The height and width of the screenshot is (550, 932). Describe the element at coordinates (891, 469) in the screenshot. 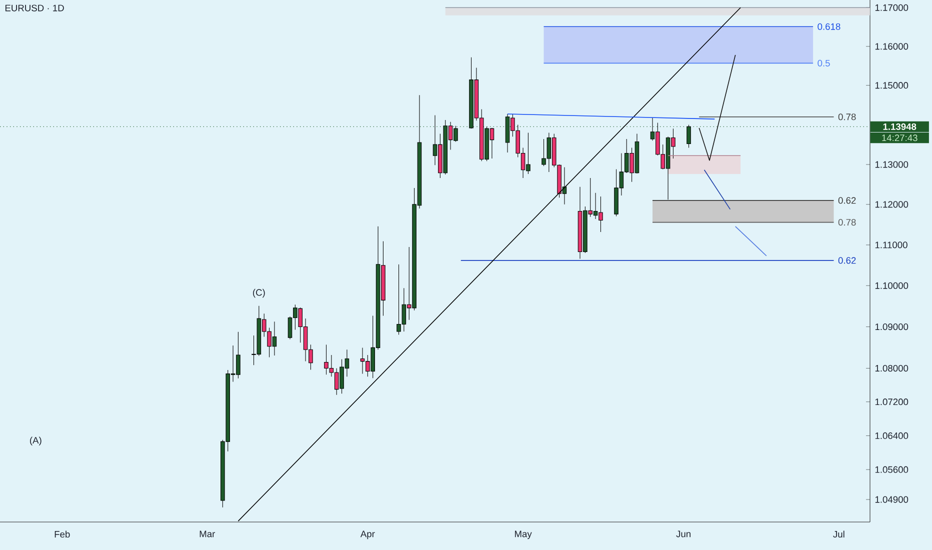

I see `y-tick-label: 1.05600` at that location.